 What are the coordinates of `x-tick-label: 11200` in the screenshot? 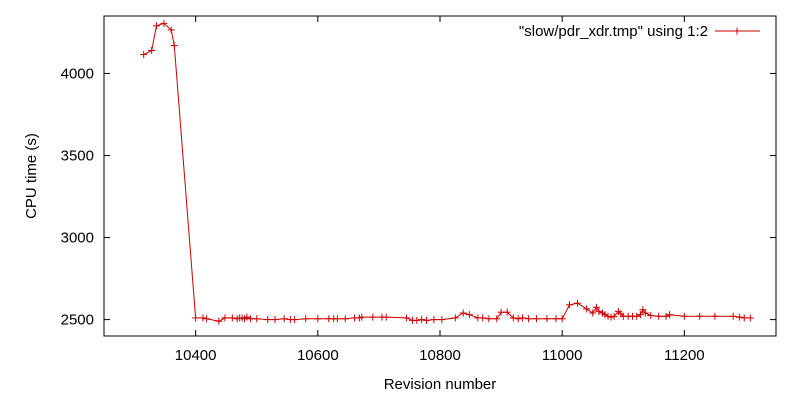 It's located at (684, 355).